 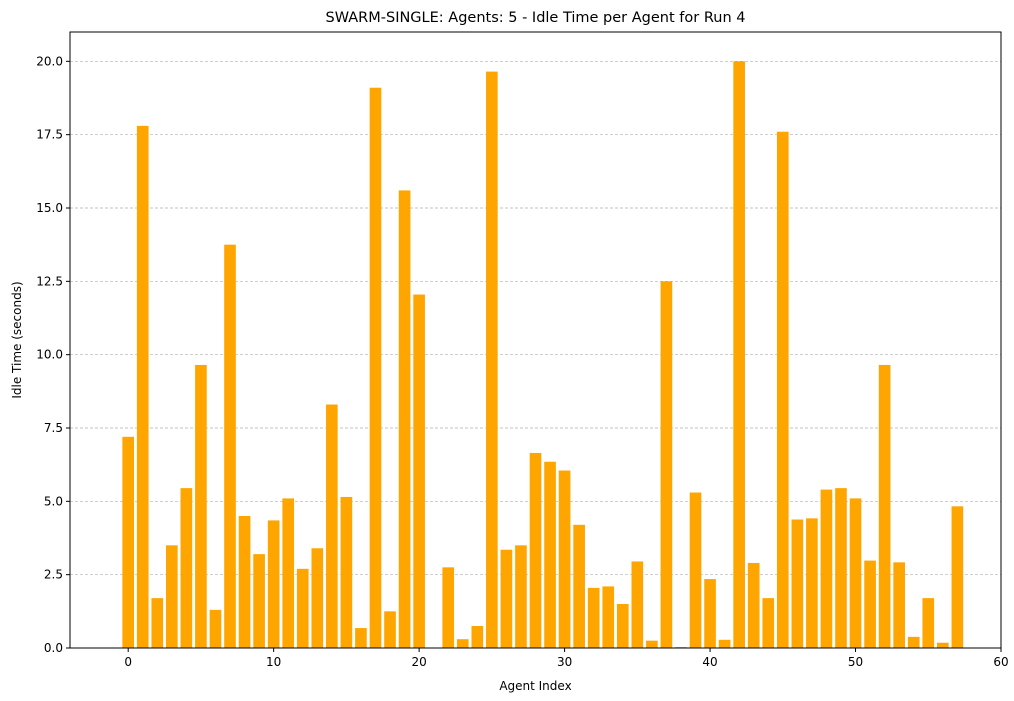 I want to click on x-tick-label: 10, so click(x=273, y=662).